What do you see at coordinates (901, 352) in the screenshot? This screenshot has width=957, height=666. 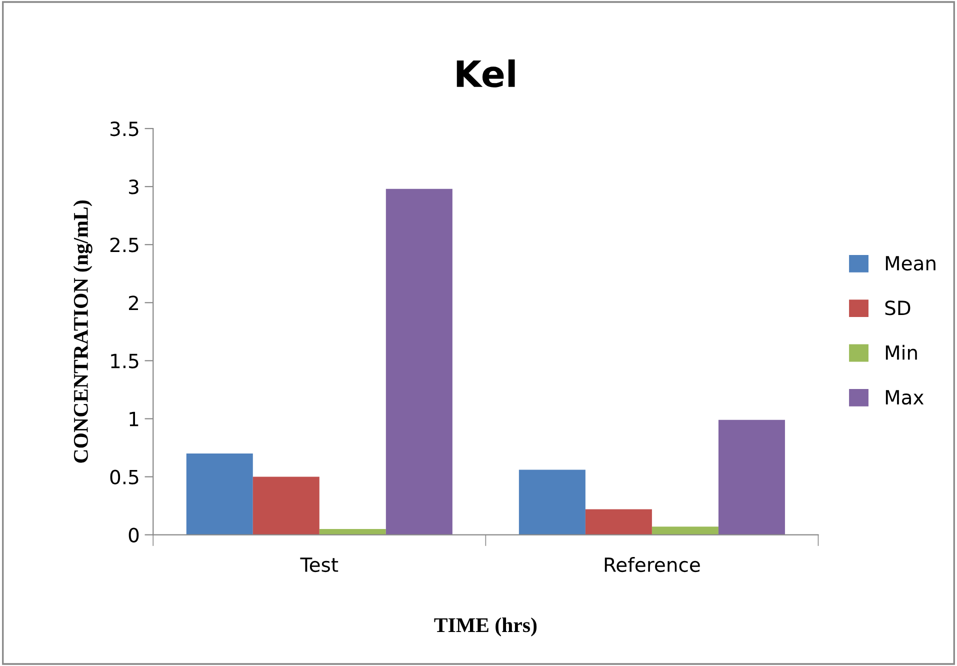 I see `legend-label: Min` at bounding box center [901, 352].